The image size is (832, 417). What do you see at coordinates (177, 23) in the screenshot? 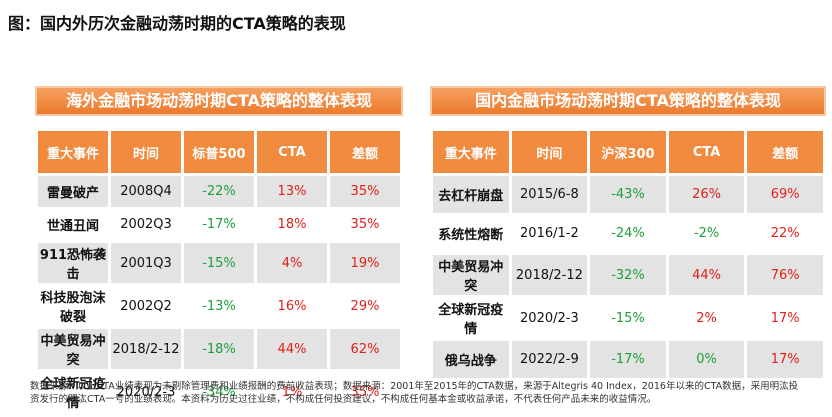
I see `page-title: 图：国内外历次金融动荡时期的CTA策略的表现` at bounding box center [177, 23].